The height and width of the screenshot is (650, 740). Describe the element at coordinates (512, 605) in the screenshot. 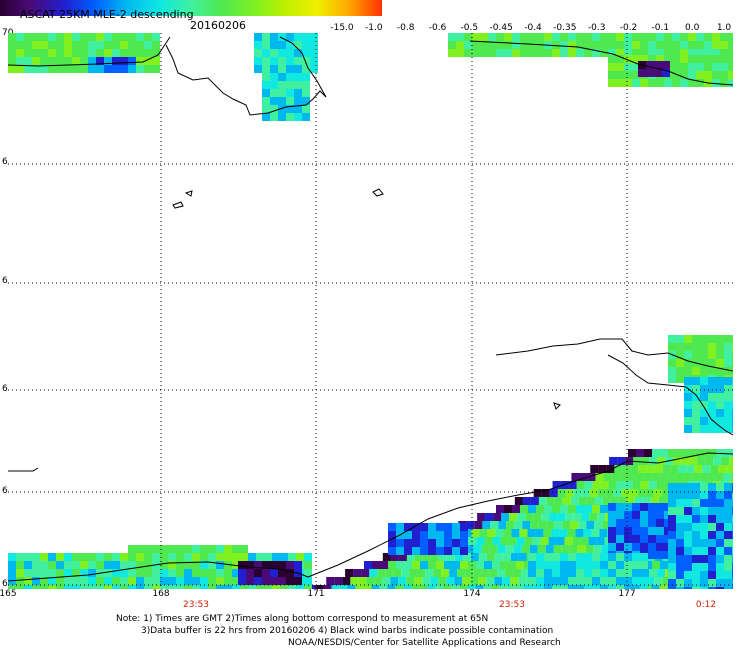

I see `time-label-2: 23:53` at that location.